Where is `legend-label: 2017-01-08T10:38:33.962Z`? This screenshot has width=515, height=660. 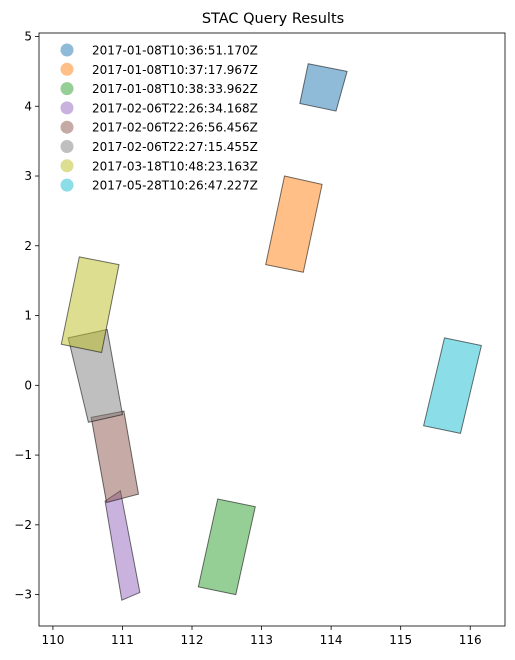 legend-label: 2017-01-08T10:38:33.962Z is located at coordinates (175, 89).